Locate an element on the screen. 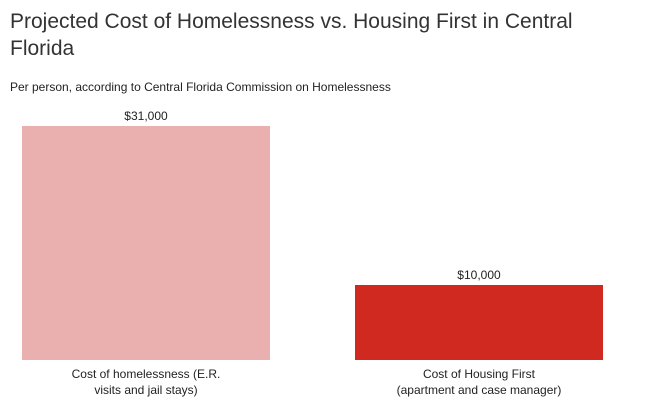  value-label: $31,000 is located at coordinates (146, 116).